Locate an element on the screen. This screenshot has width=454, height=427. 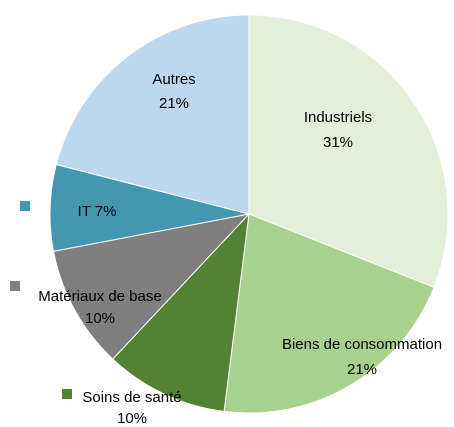
category-label: Autres is located at coordinates (173, 79).